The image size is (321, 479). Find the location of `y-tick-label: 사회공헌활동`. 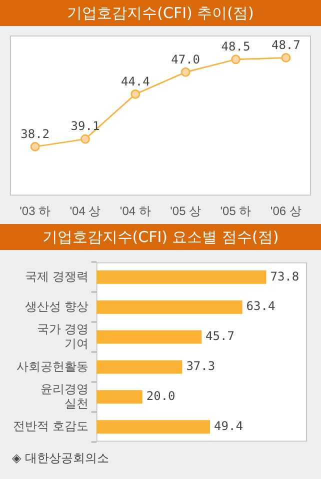

y-tick-label: 사회공헌활동 is located at coordinates (52, 366).